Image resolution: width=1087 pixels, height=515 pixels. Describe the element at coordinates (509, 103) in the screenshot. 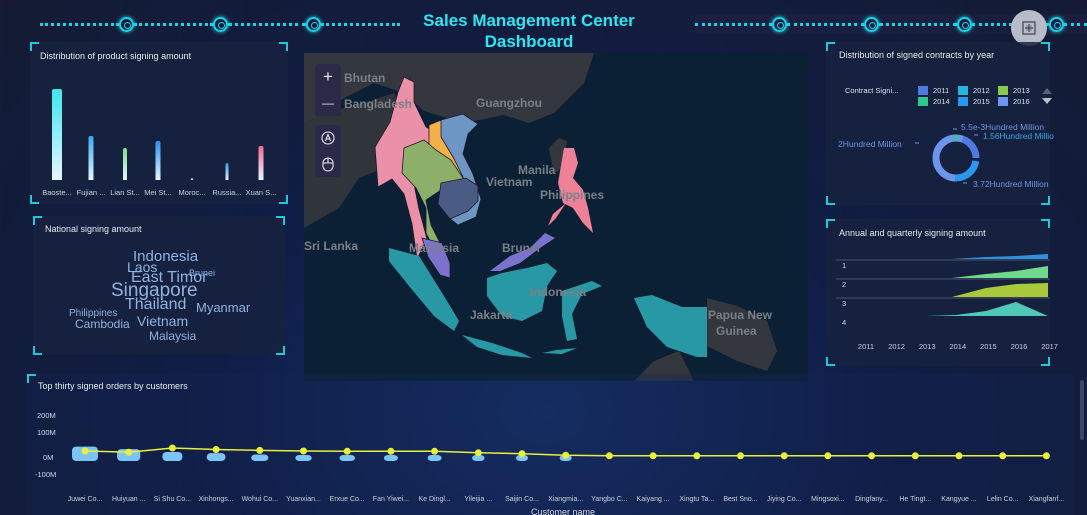

I see `map-place-label: Guangzhou` at that location.